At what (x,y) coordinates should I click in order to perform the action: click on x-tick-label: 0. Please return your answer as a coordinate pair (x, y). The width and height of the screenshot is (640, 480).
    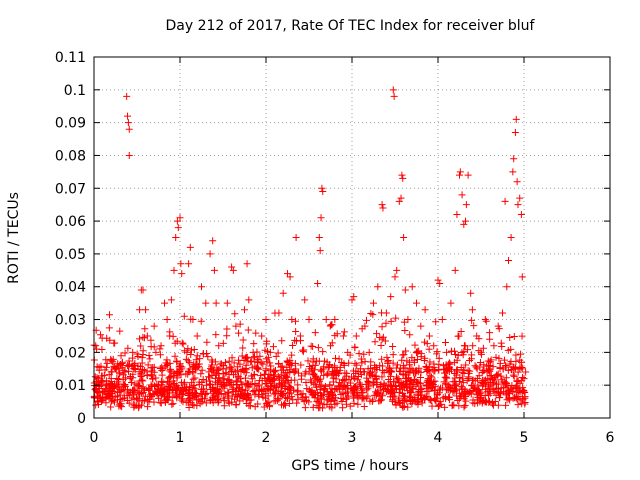
    Looking at the image, I should click on (94, 438).